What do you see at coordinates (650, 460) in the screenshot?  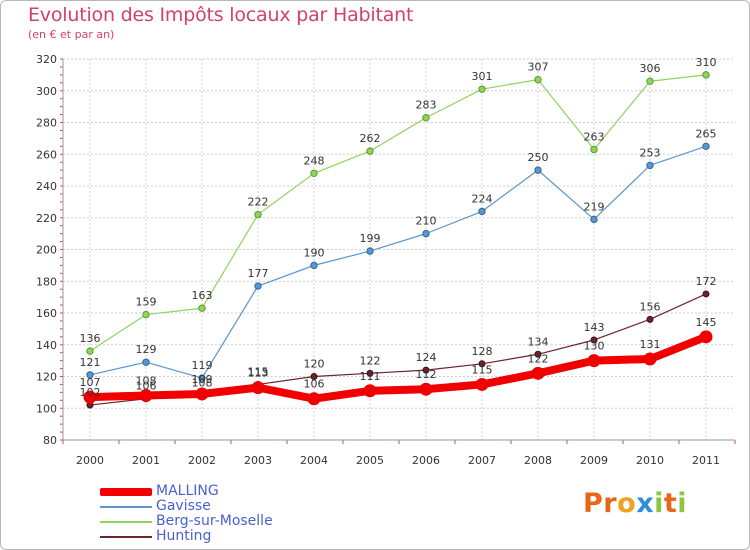 I see `x-tick-label: 2010` at bounding box center [650, 460].